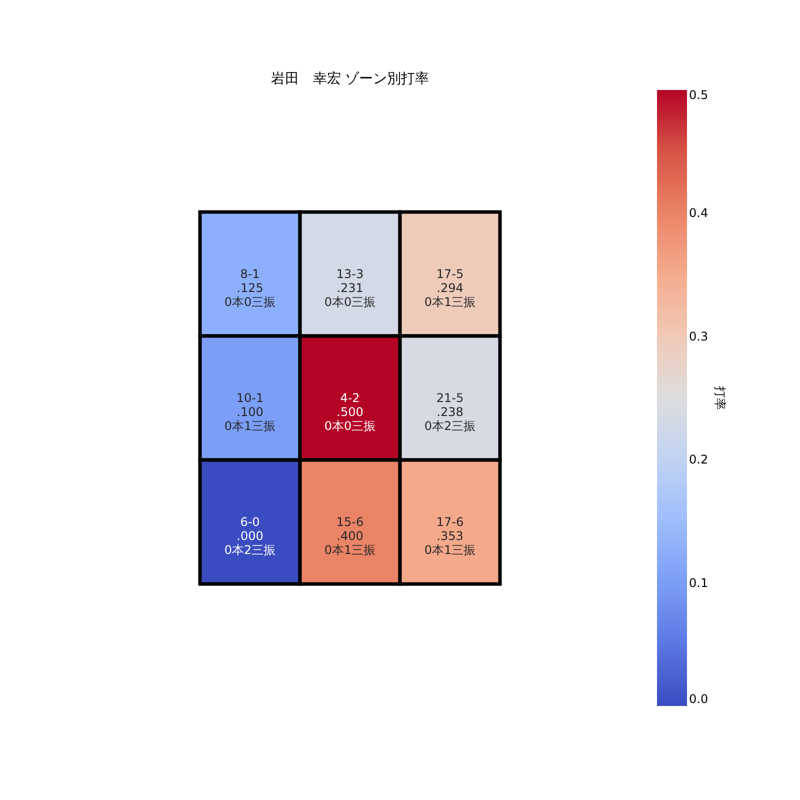 The height and width of the screenshot is (800, 800). Describe the element at coordinates (698, 583) in the screenshot. I see `color-bar-label: 0.1` at that location.